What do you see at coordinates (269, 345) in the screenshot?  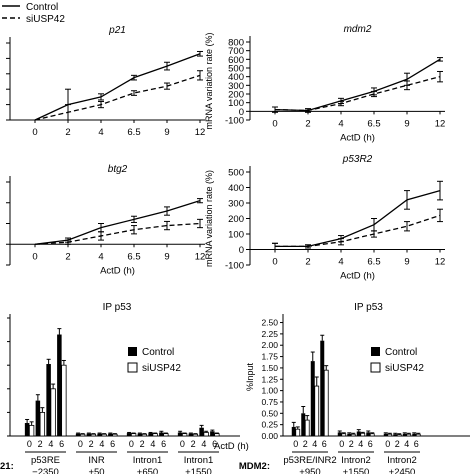 I see `y-tick-label: 2.00` at bounding box center [269, 345].